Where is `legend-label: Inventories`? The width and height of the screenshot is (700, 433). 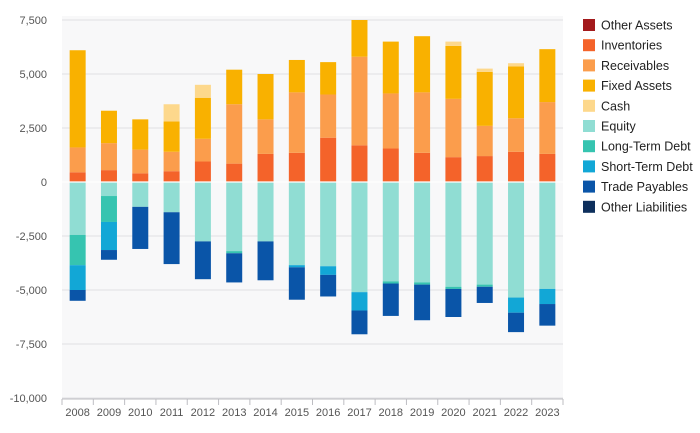
legend-label: Inventories is located at coordinates (631, 46).